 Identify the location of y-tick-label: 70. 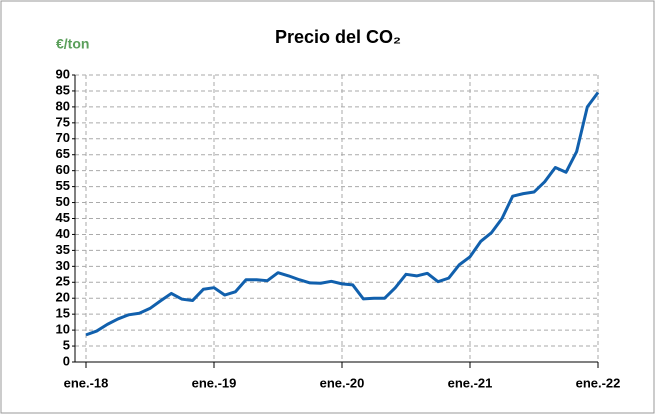
(63, 137).